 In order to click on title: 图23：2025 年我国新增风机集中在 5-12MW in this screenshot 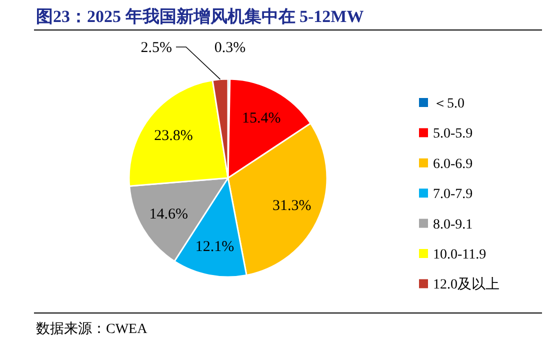, I will do `click(200, 16)`.